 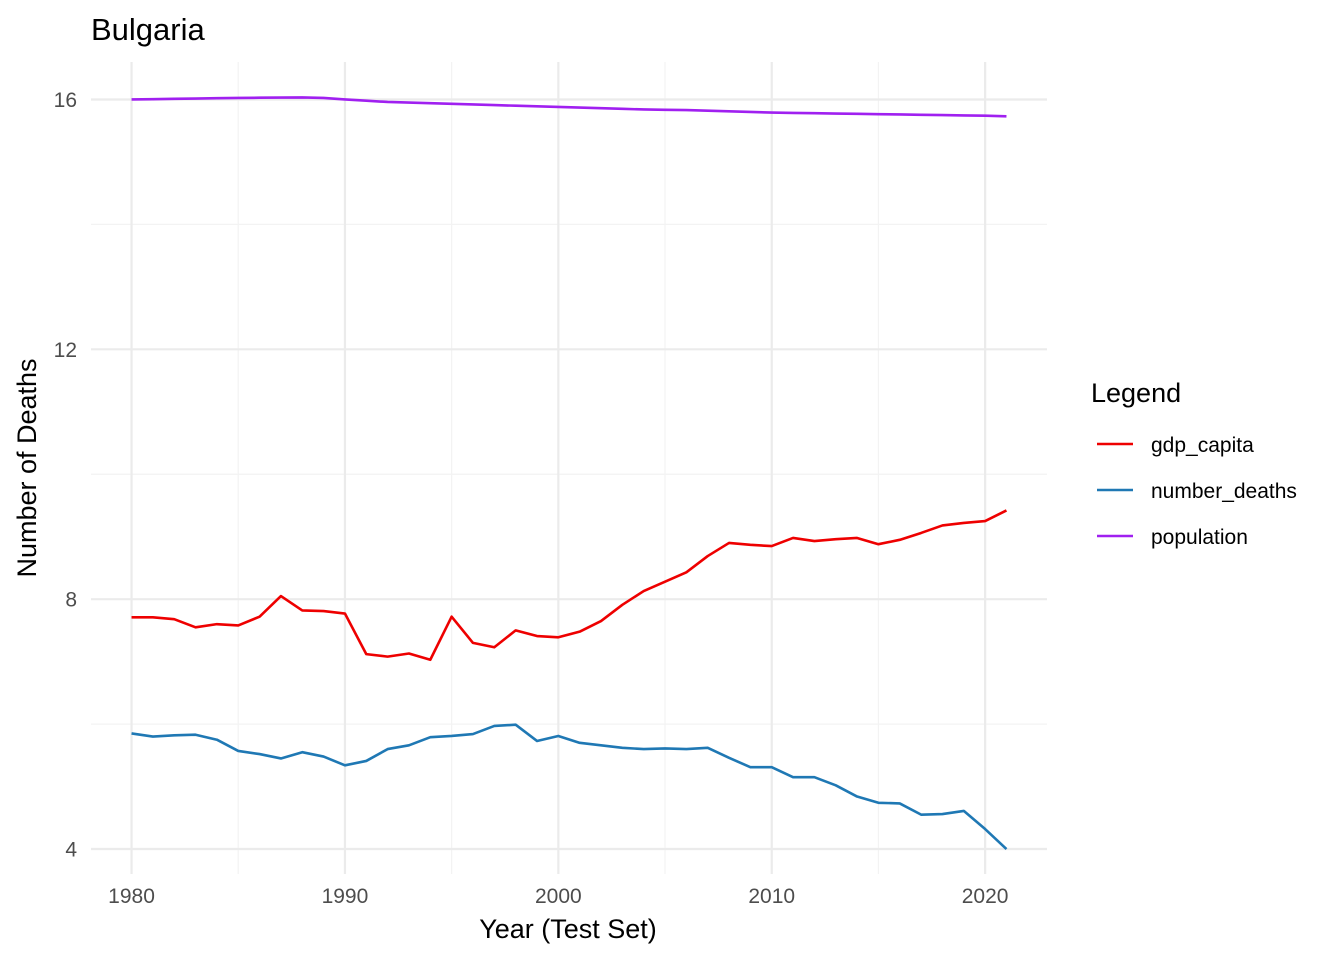 What do you see at coordinates (71, 850) in the screenshot?
I see `y-tick-label: 4` at bounding box center [71, 850].